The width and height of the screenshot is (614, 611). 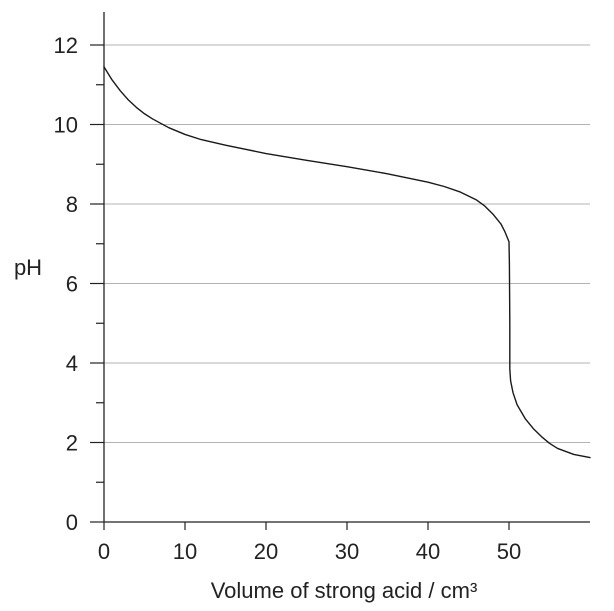 What do you see at coordinates (266, 551) in the screenshot?
I see `x-tick-label-20: 20` at bounding box center [266, 551].